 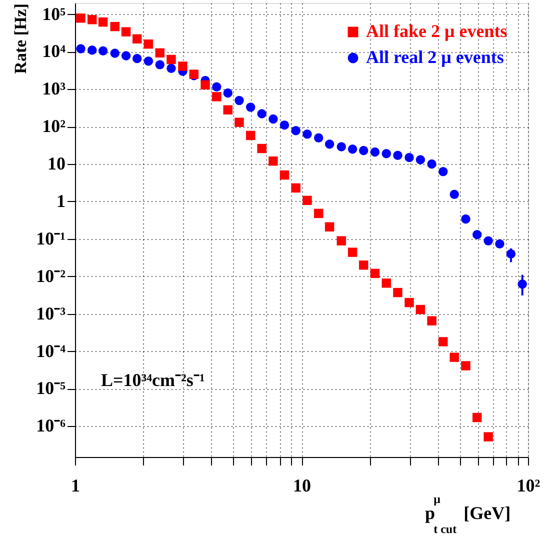 I want to click on legend-label: All real 2 μ events, so click(x=435, y=57).